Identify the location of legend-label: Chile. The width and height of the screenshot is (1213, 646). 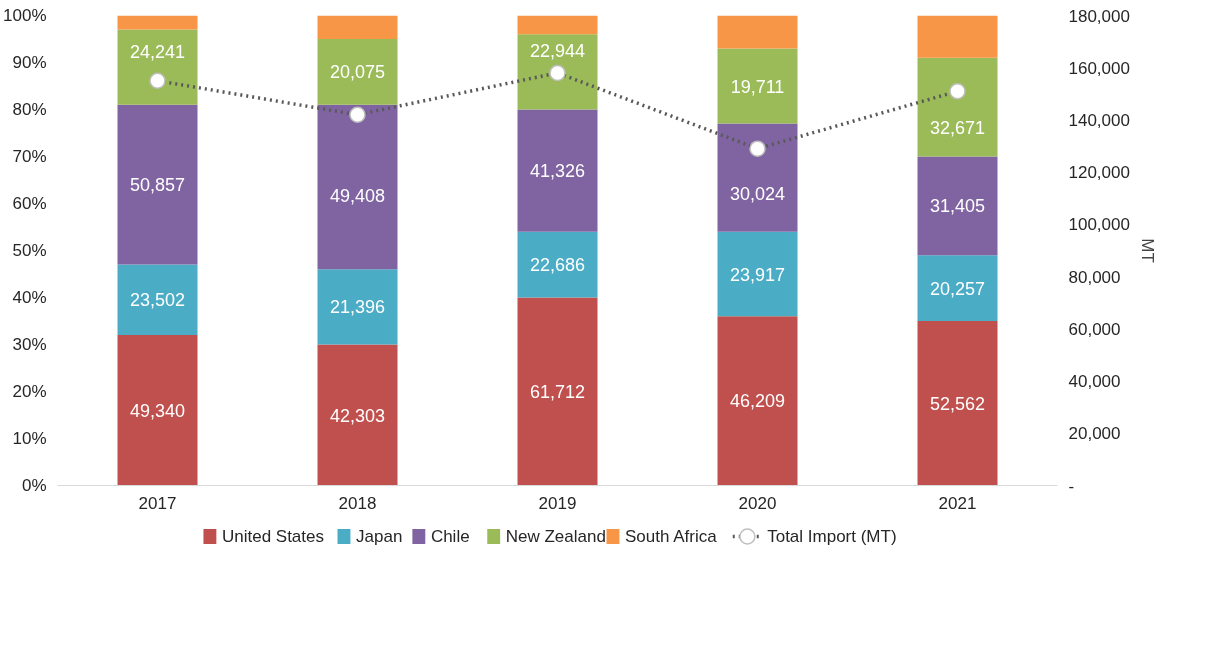
(450, 536).